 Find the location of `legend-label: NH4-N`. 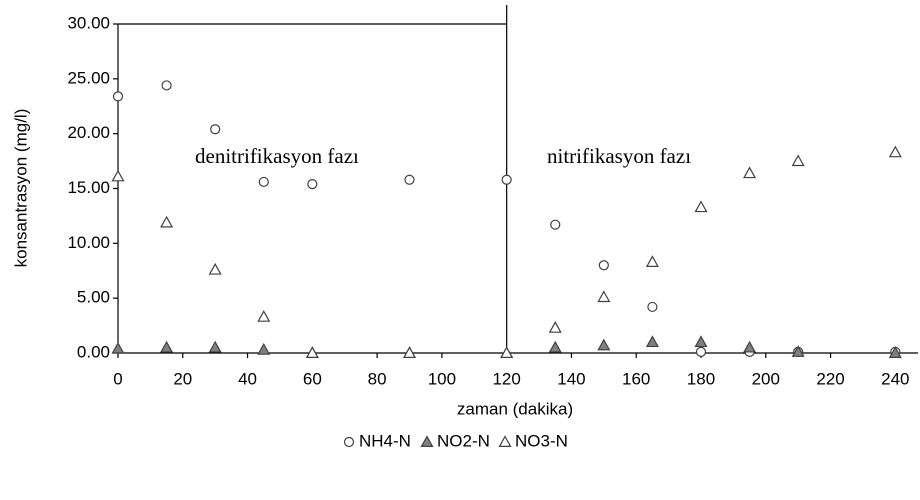

legend-label: NH4-N is located at coordinates (385, 440).